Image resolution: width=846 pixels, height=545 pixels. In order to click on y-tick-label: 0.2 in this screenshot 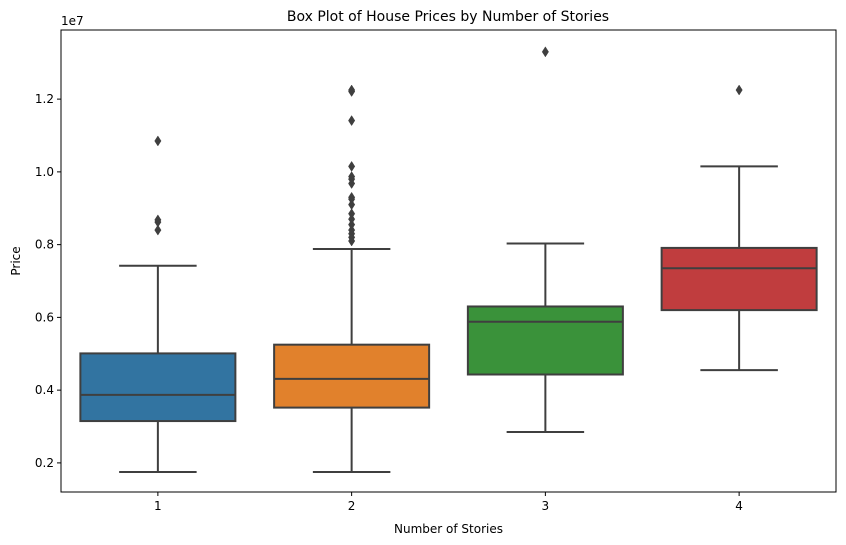, I will do `click(44, 463)`.